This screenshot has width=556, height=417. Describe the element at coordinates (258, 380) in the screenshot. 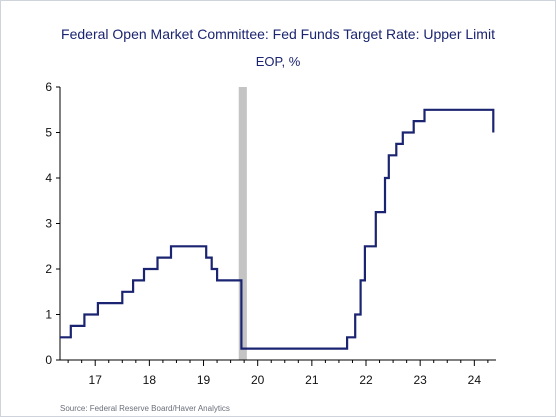

I see `x-tick-label: 20` at that location.